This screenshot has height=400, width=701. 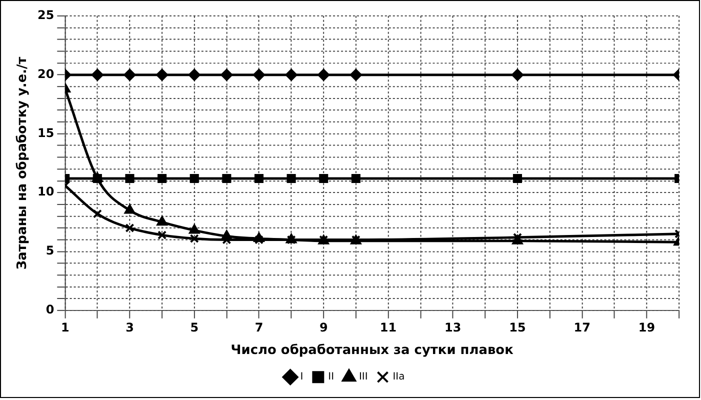 I want to click on x-tick-label: 5, so click(x=194, y=327).